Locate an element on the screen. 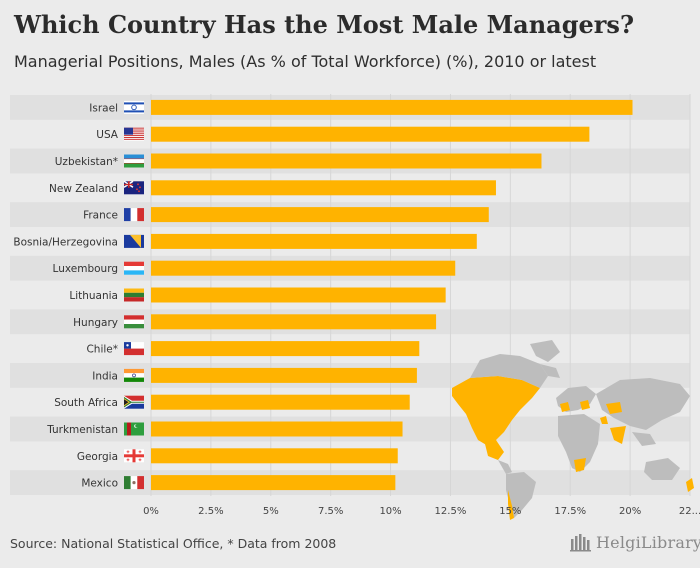 This screenshot has width=700, height=568. category-label: Uzbekistan* is located at coordinates (86, 162).